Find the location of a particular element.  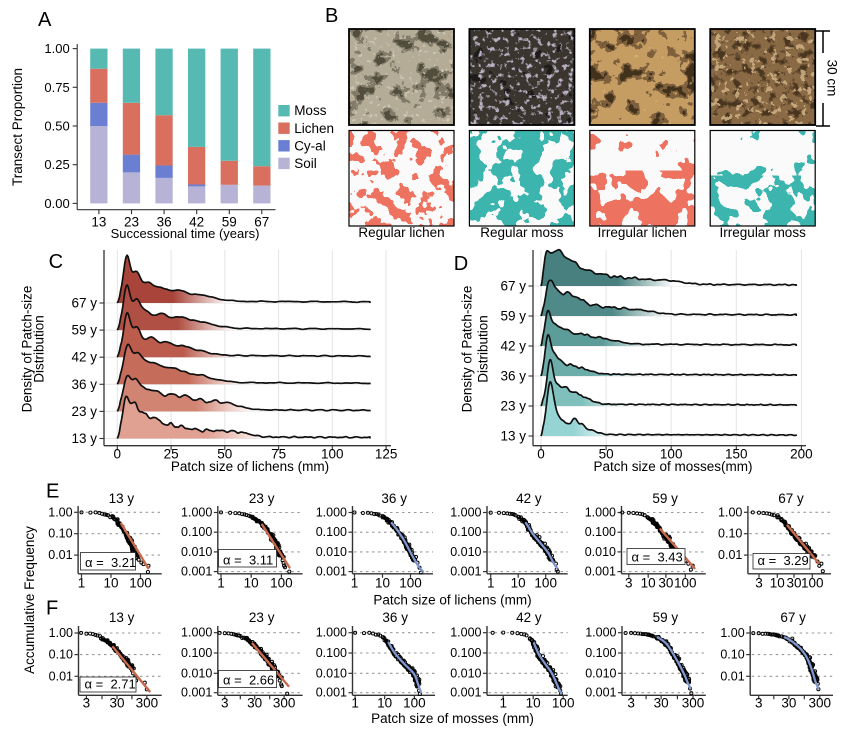

svg-text: 23 is located at coordinates (131, 222).